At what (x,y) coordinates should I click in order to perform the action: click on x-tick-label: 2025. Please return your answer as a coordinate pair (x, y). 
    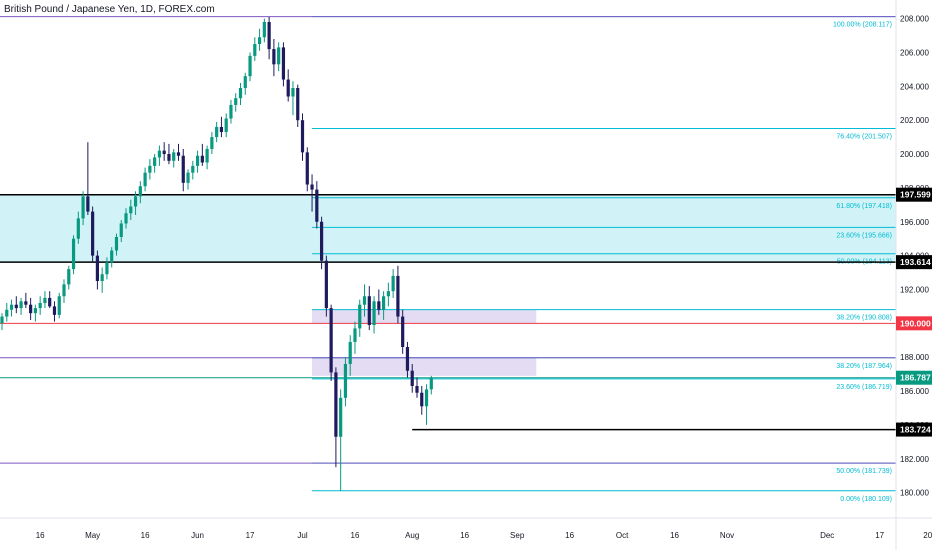
    Looking at the image, I should click on (927, 535).